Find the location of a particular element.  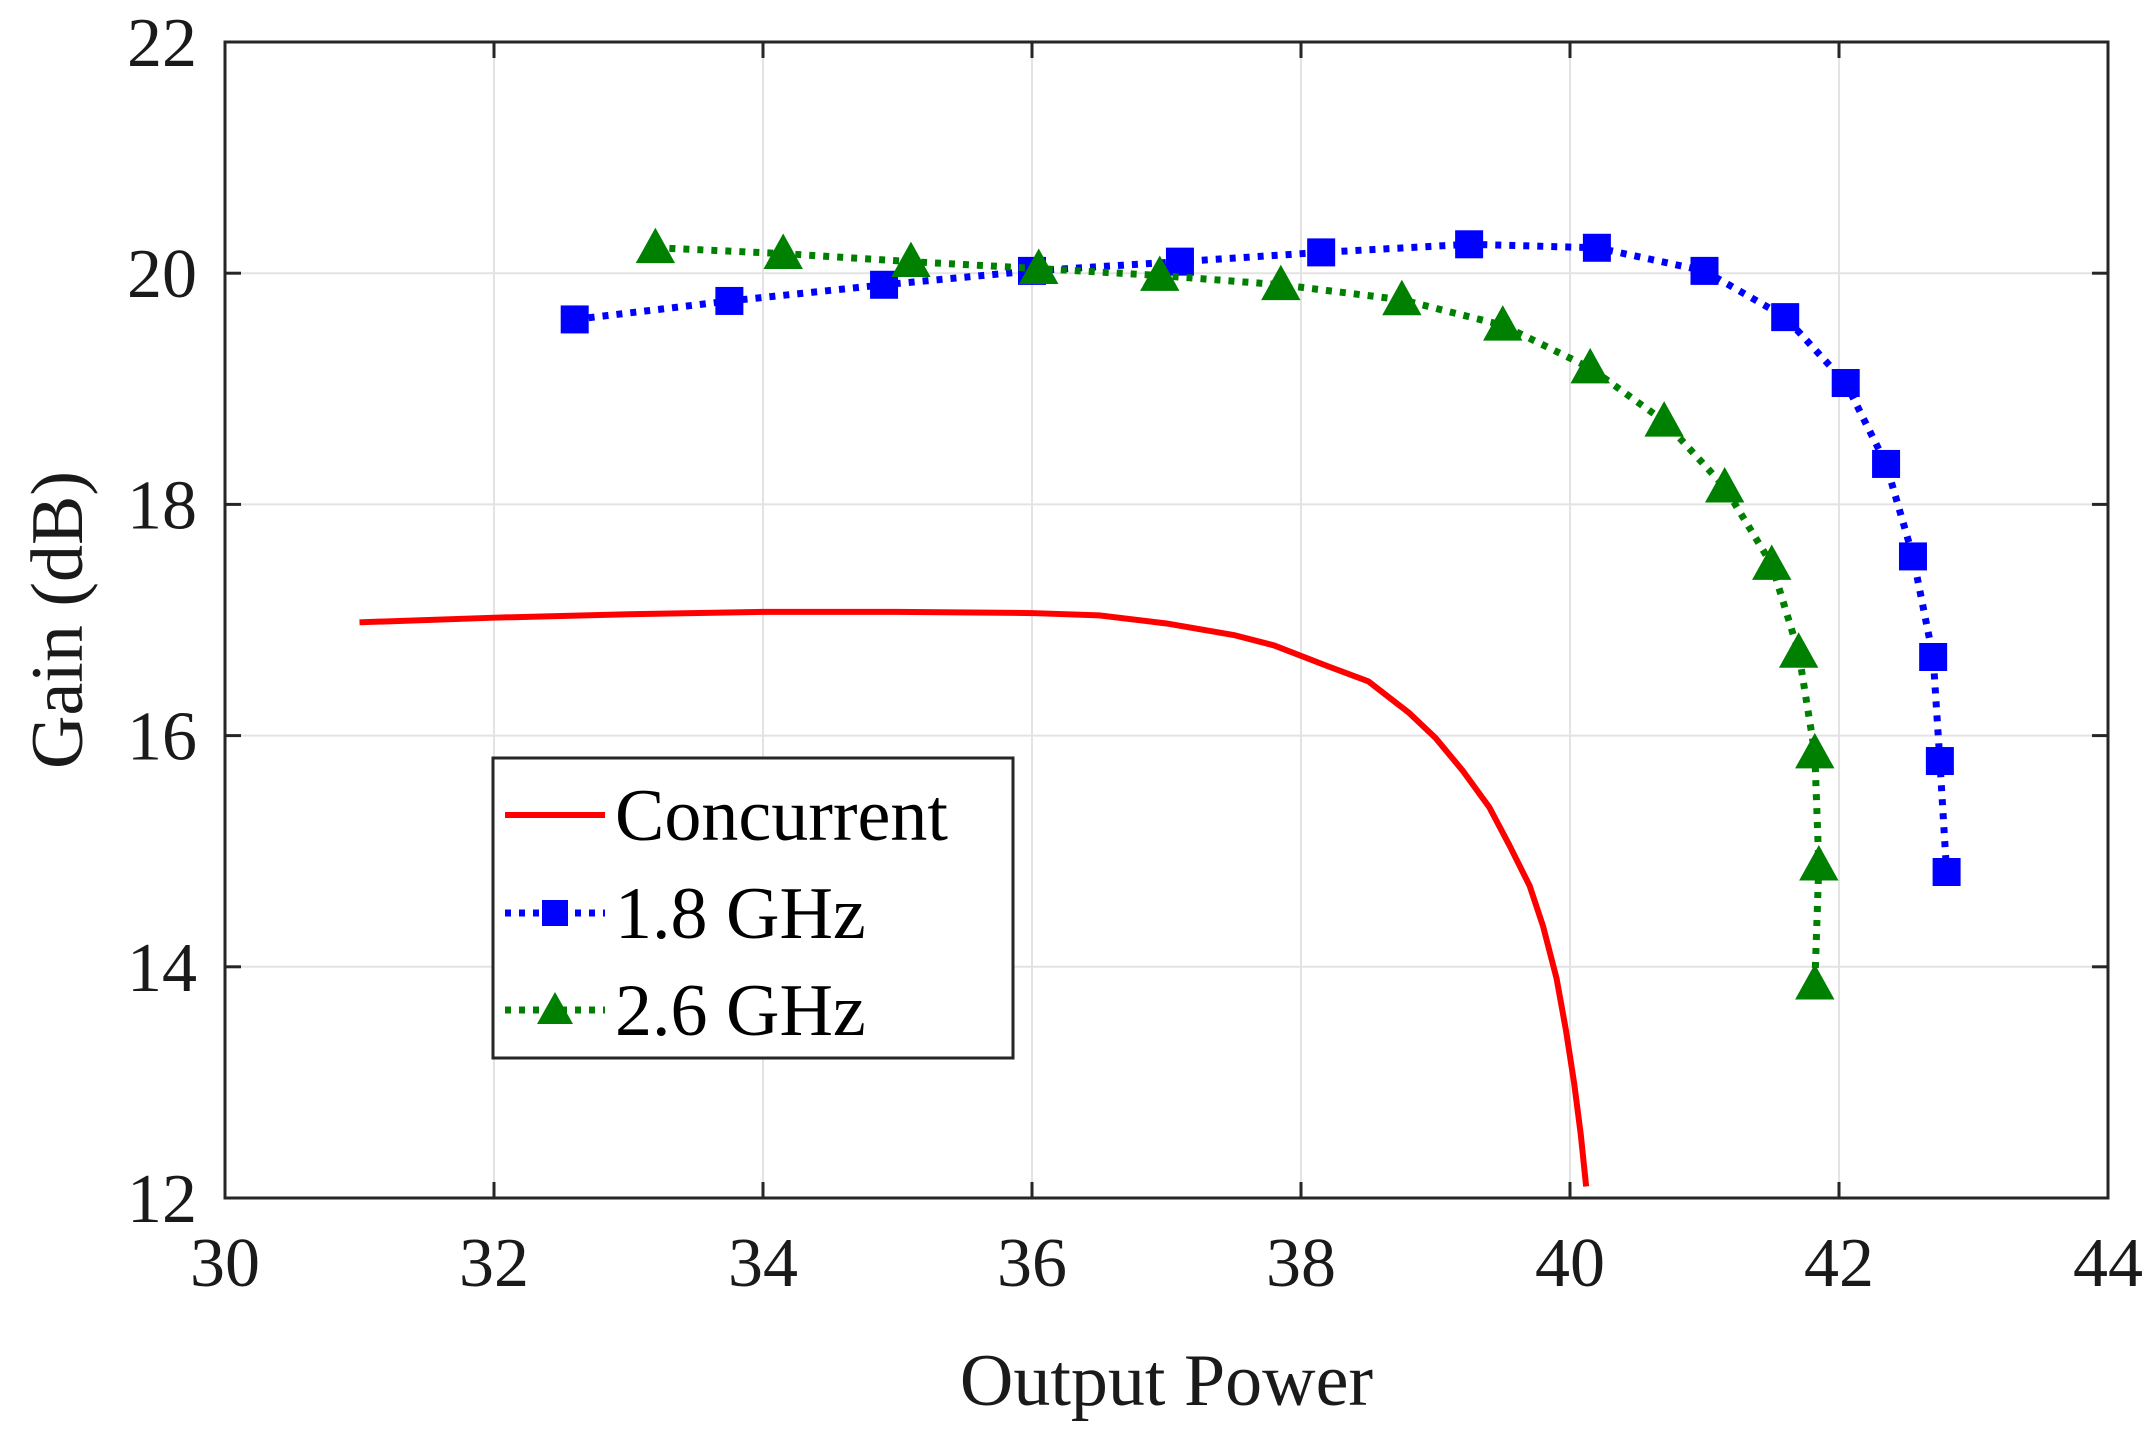

legend-entry-concurrent: Concurrent is located at coordinates (726, 816).